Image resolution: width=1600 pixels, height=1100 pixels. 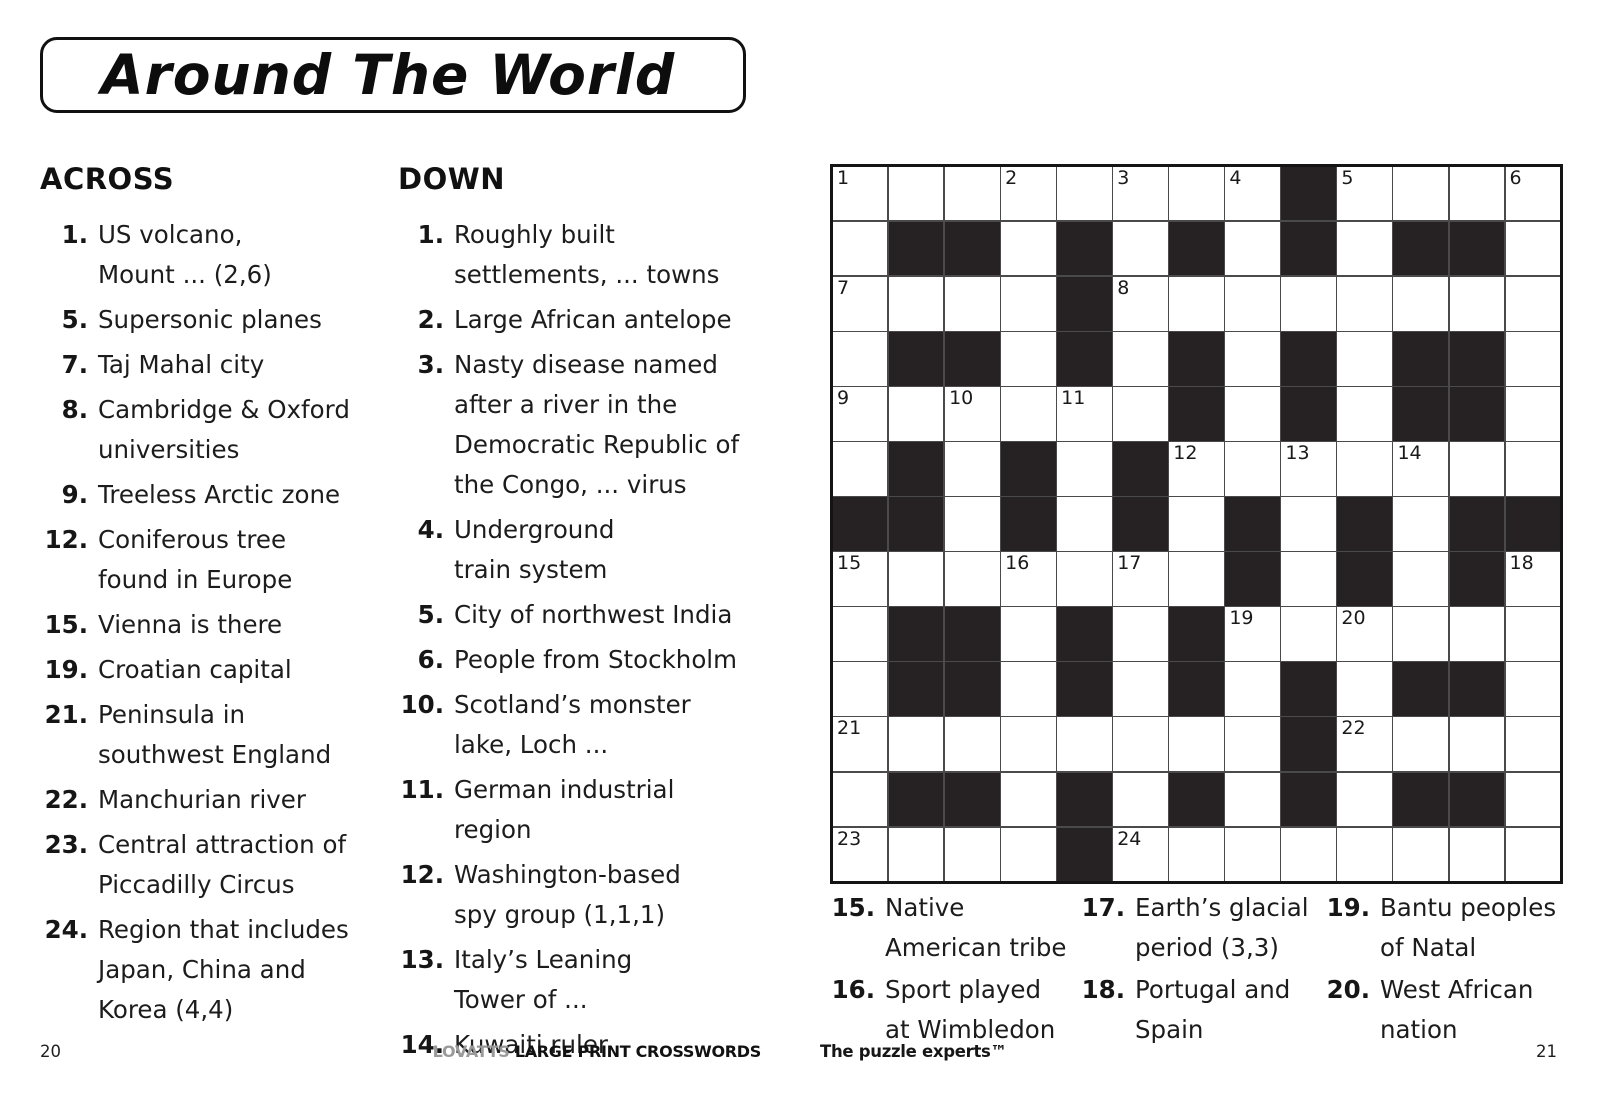 I want to click on grid-cell: 1, so click(x=860, y=194).